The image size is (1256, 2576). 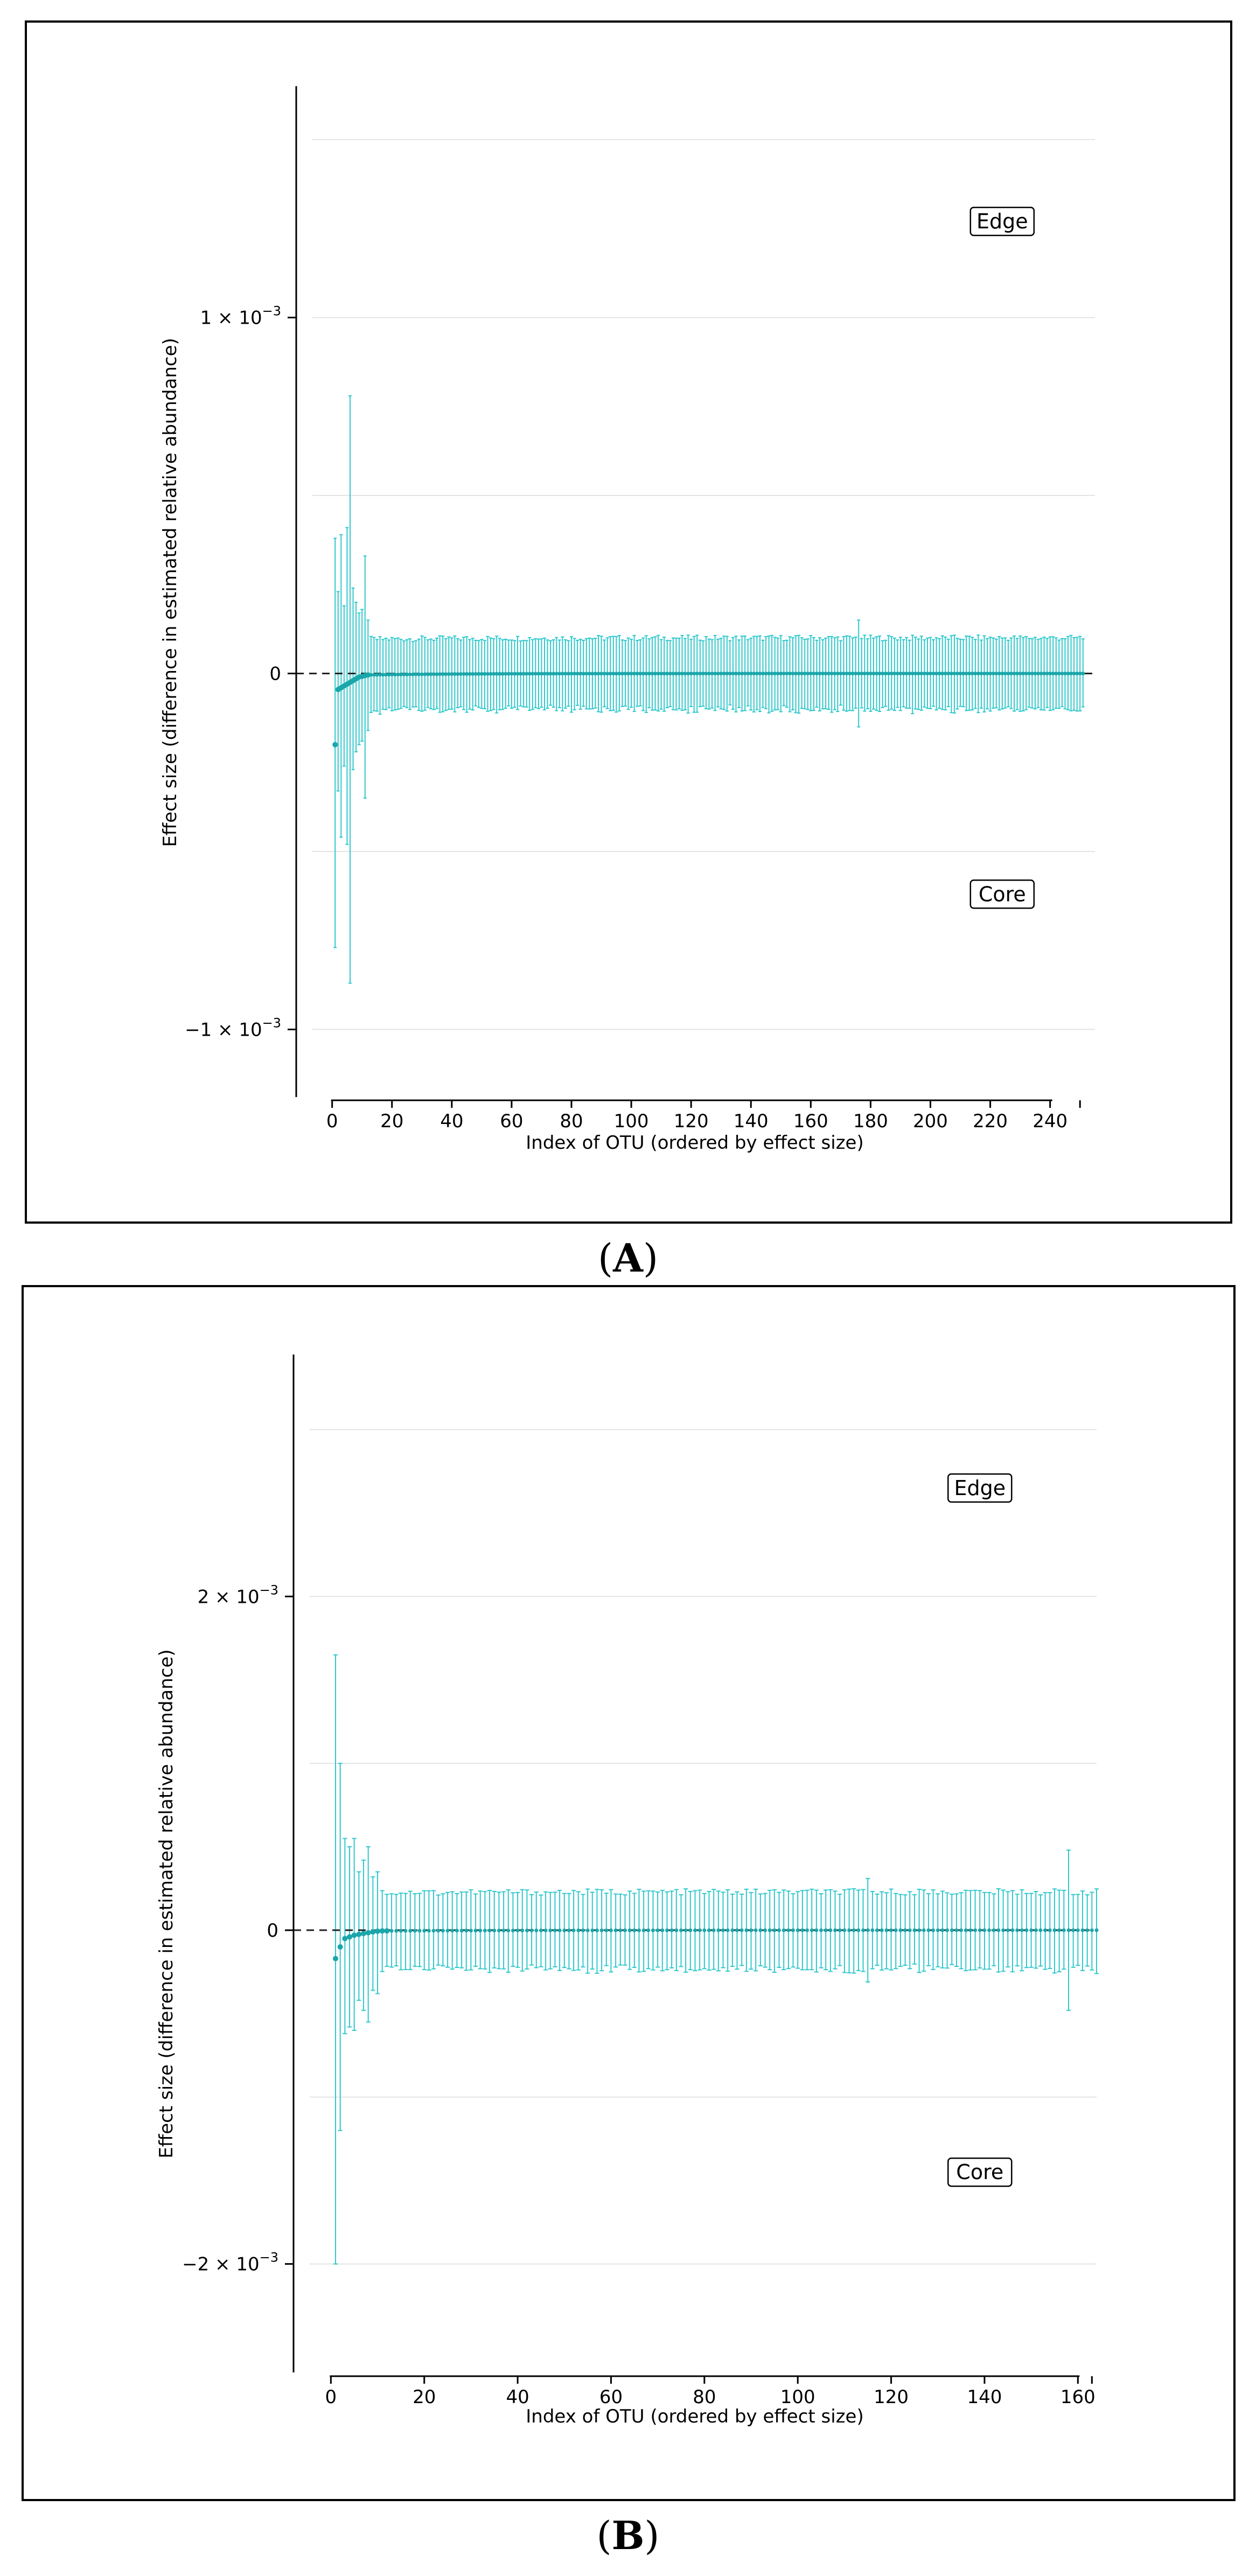 I want to click on panel-a-x-tick-label: 160, so click(x=810, y=1121).